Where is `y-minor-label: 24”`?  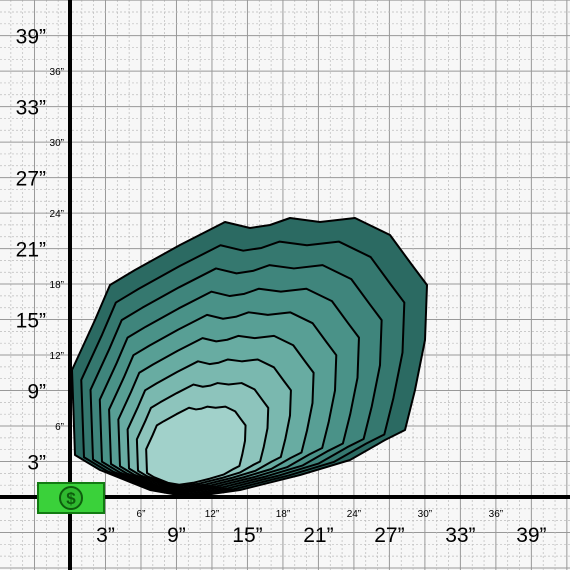
y-minor-label: 24” is located at coordinates (57, 214).